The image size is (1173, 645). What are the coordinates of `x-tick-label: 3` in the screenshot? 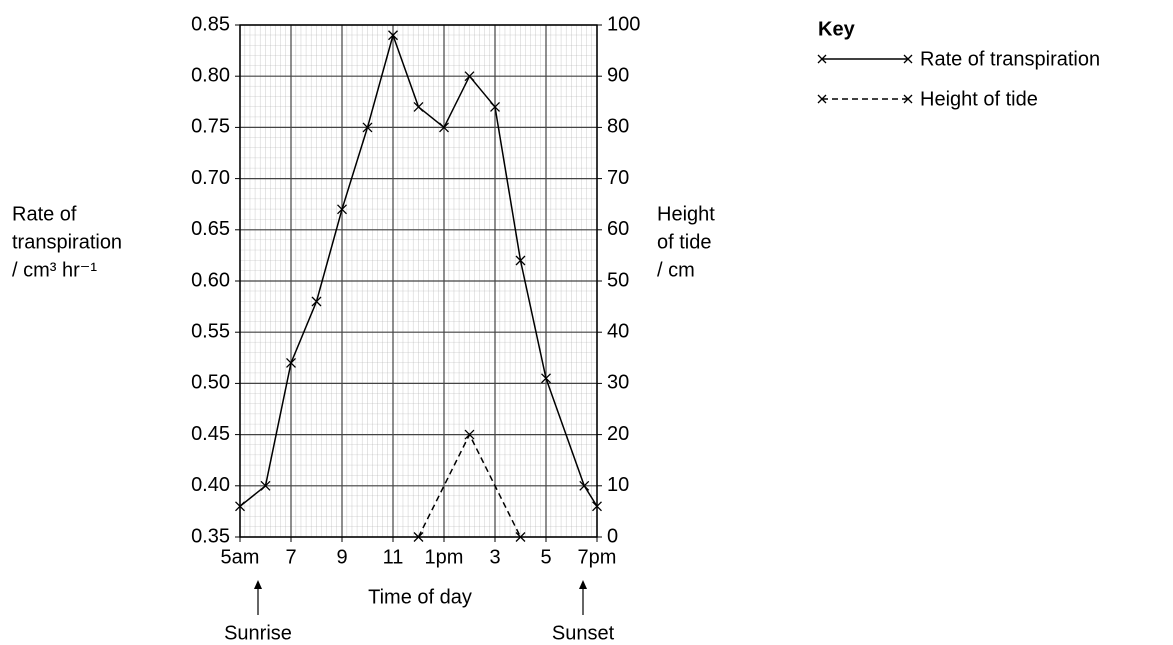 It's located at (494, 557).